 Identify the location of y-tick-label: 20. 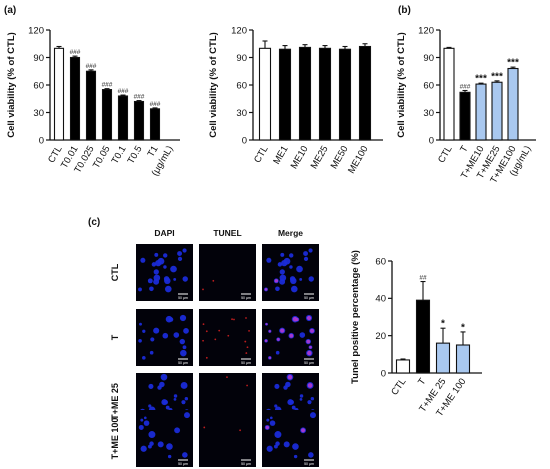
(380, 336).